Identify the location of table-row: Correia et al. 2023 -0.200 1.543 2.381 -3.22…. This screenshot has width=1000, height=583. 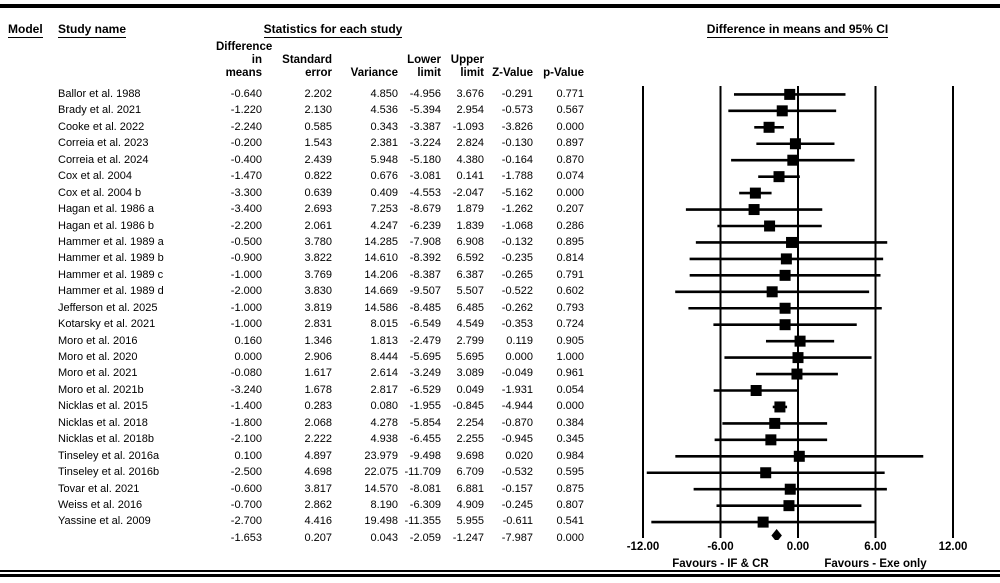
(297, 143).